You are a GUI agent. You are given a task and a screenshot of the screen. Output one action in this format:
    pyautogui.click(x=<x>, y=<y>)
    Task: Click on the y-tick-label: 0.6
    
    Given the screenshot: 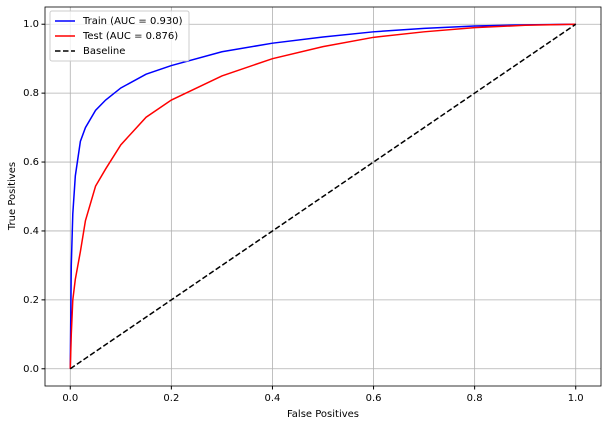 What is the action you would take?
    pyautogui.click(x=31, y=162)
    